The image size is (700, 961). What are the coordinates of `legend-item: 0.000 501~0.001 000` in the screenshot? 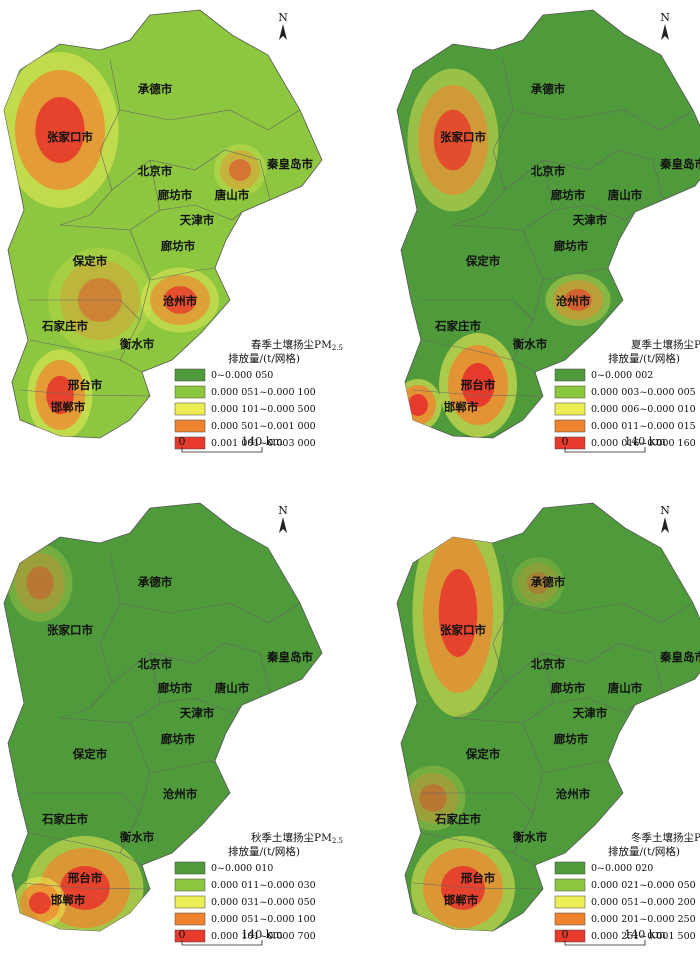 It's located at (263, 426).